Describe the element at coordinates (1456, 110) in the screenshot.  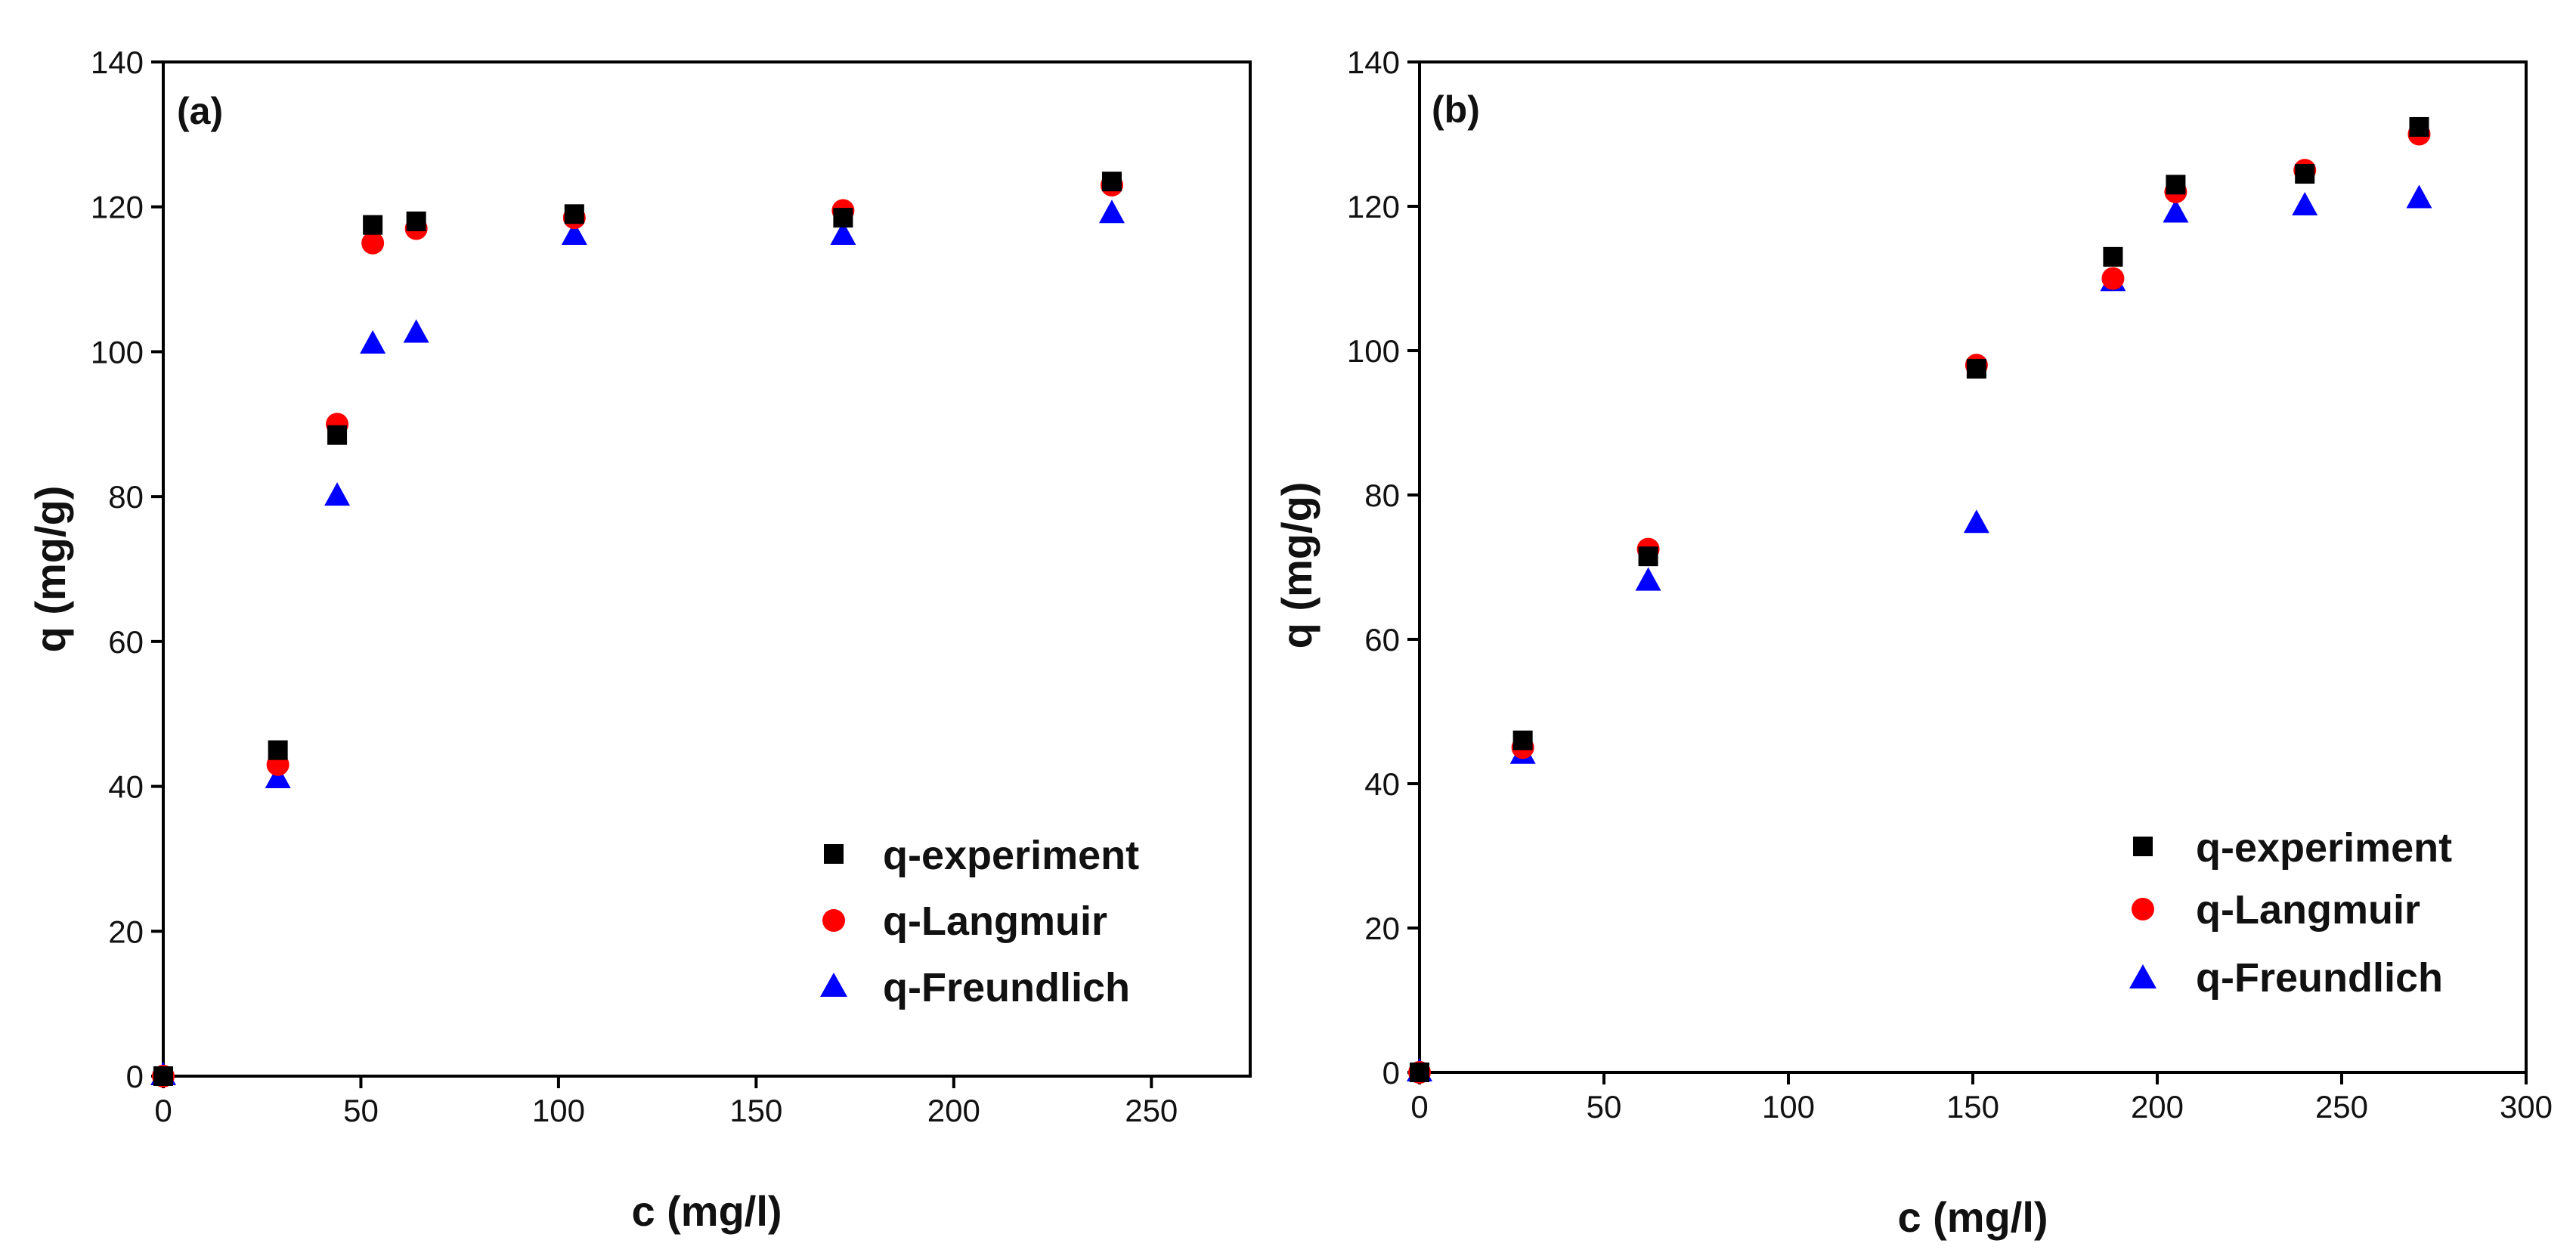
I see `panel-letter: (b)` at that location.